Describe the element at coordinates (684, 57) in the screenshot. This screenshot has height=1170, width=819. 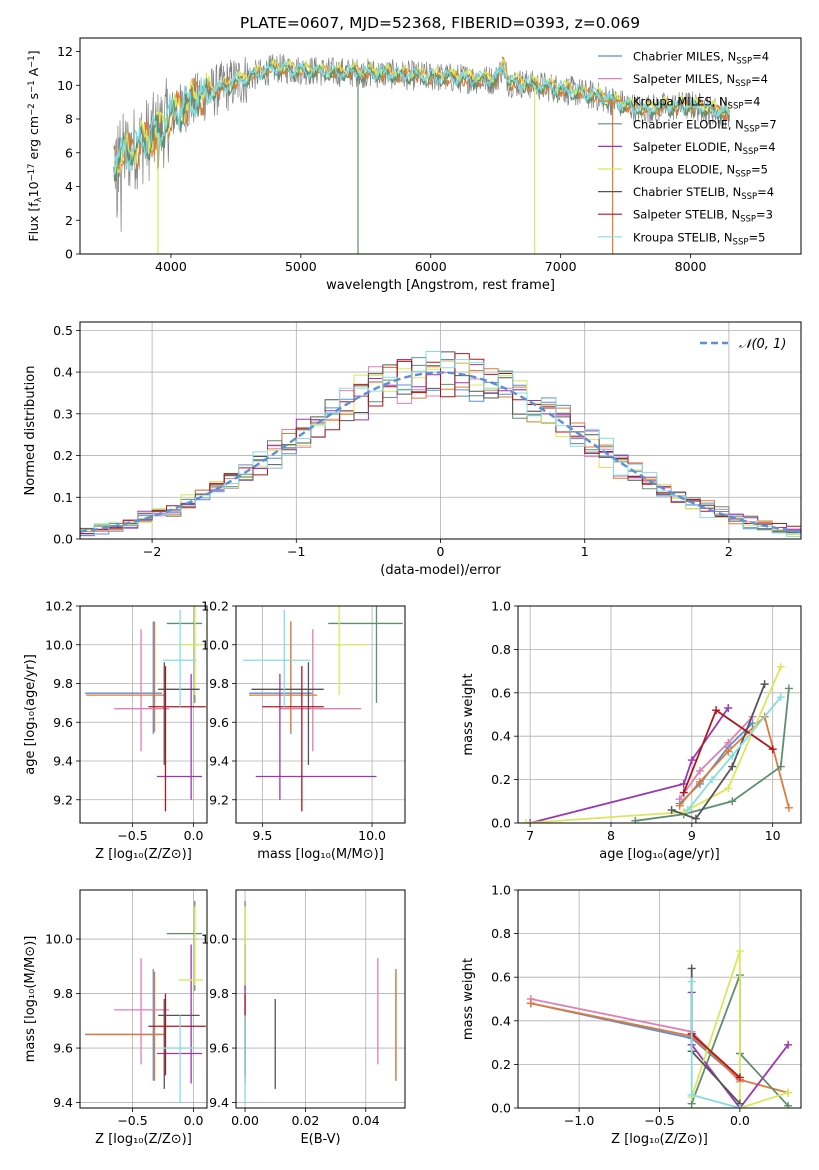
I see `legend-entry-name: Chabrier MILES, N` at that location.